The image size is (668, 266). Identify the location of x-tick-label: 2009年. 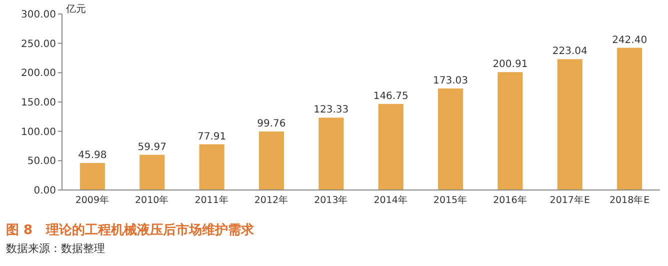
(92, 200).